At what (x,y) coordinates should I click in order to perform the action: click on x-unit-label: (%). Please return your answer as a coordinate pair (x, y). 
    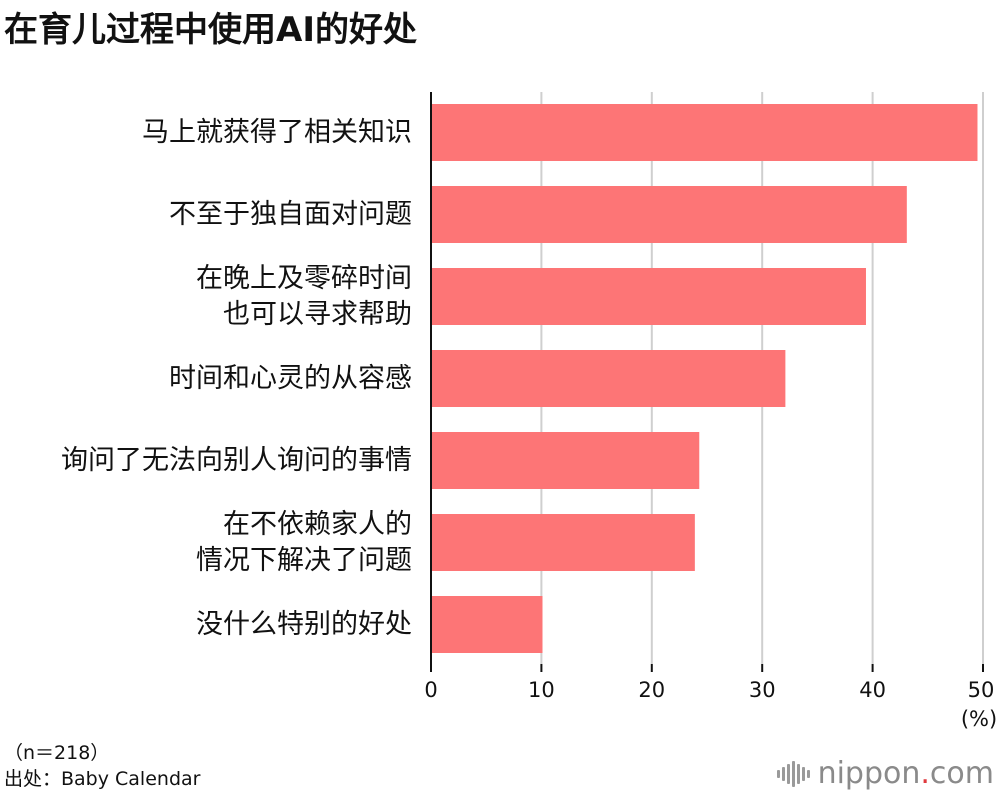
    Looking at the image, I should click on (979, 719).